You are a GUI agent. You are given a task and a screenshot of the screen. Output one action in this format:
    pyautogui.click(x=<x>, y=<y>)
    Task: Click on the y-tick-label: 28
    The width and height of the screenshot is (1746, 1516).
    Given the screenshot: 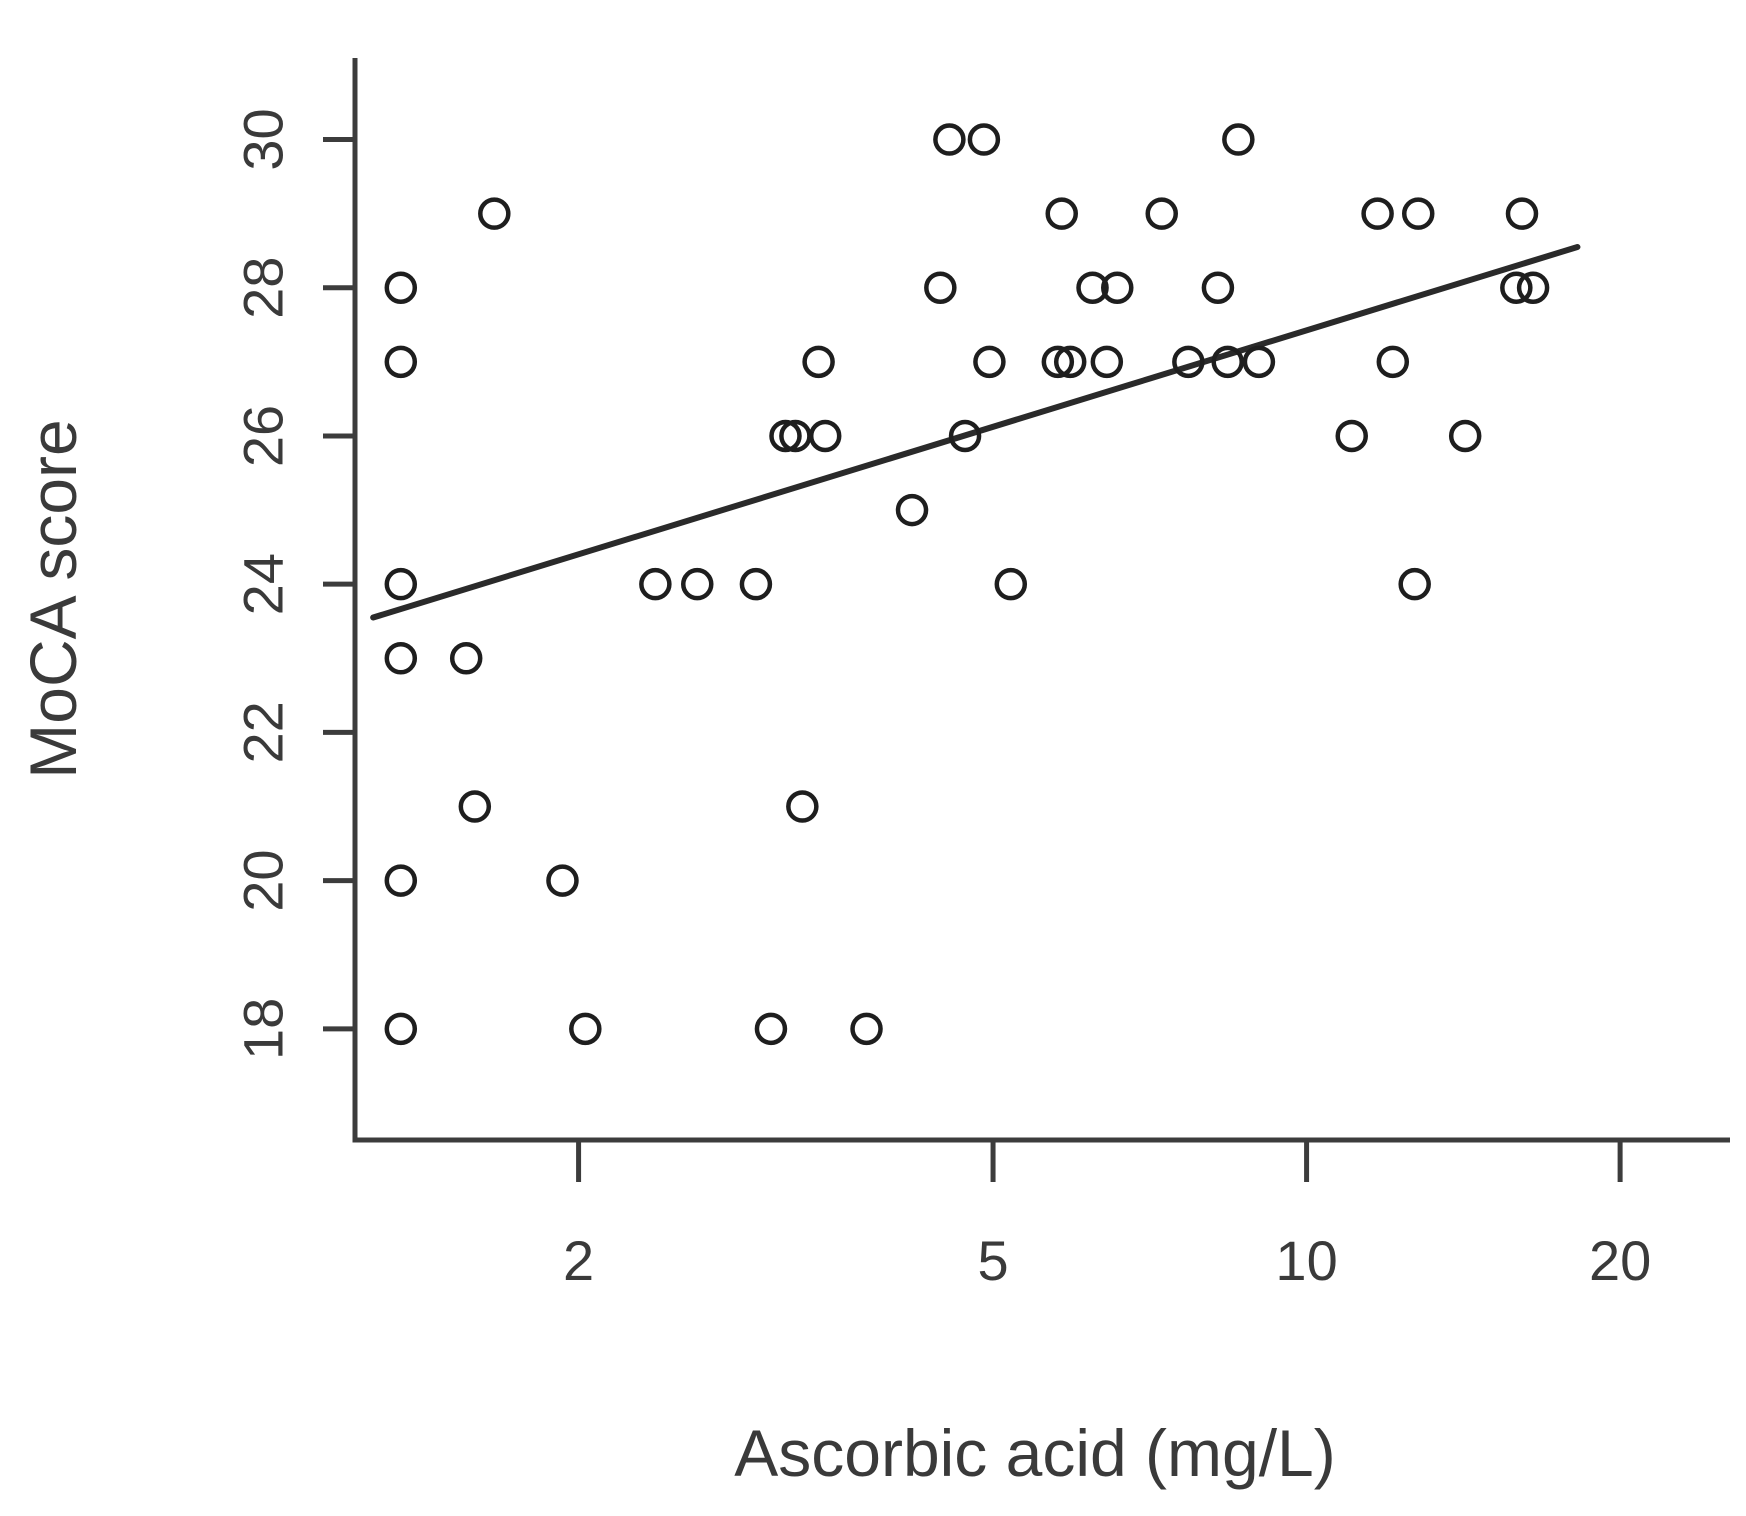 What is the action you would take?
    pyautogui.click(x=263, y=288)
    